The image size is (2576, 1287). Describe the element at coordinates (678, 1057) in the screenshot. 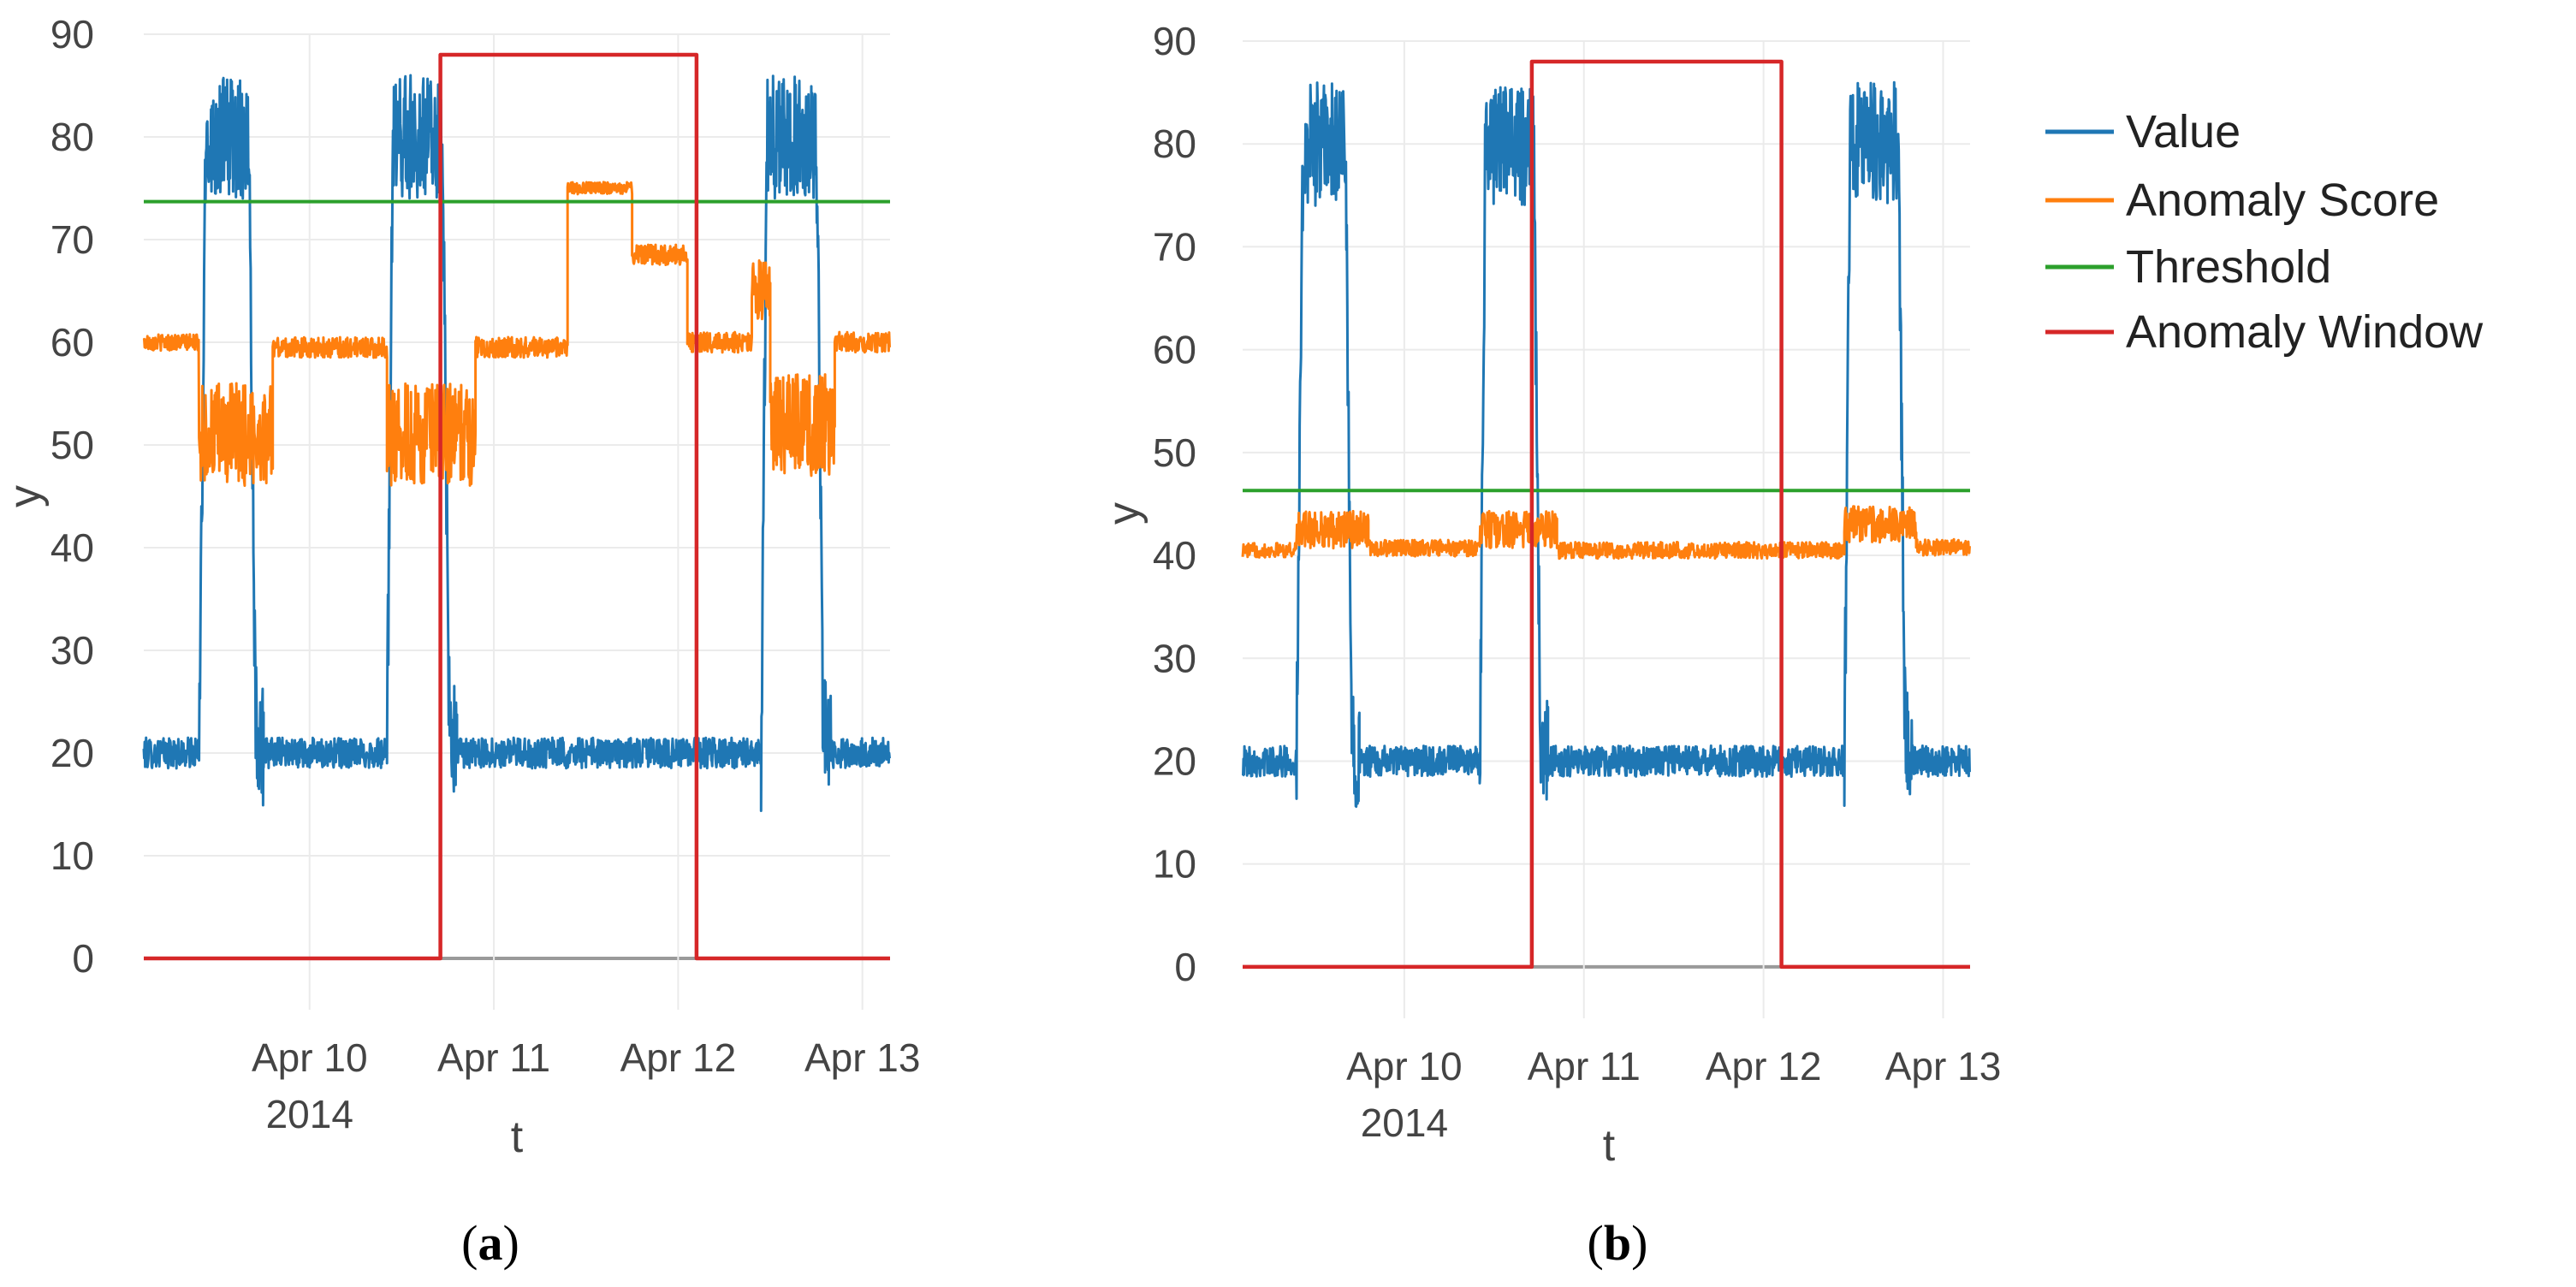

I see `x-tick-label-a: Apr 12` at that location.